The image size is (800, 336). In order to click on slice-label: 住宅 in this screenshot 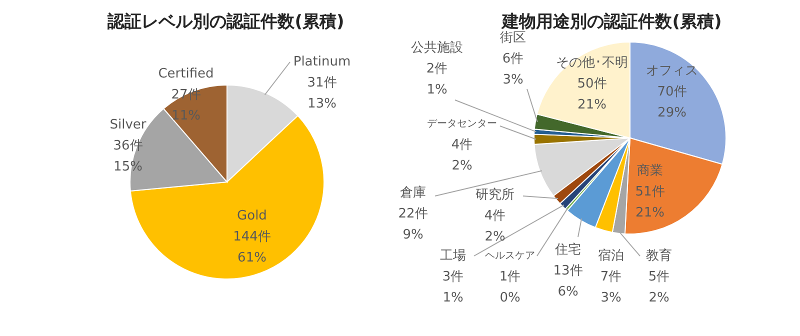, I will do `click(567, 250)`.